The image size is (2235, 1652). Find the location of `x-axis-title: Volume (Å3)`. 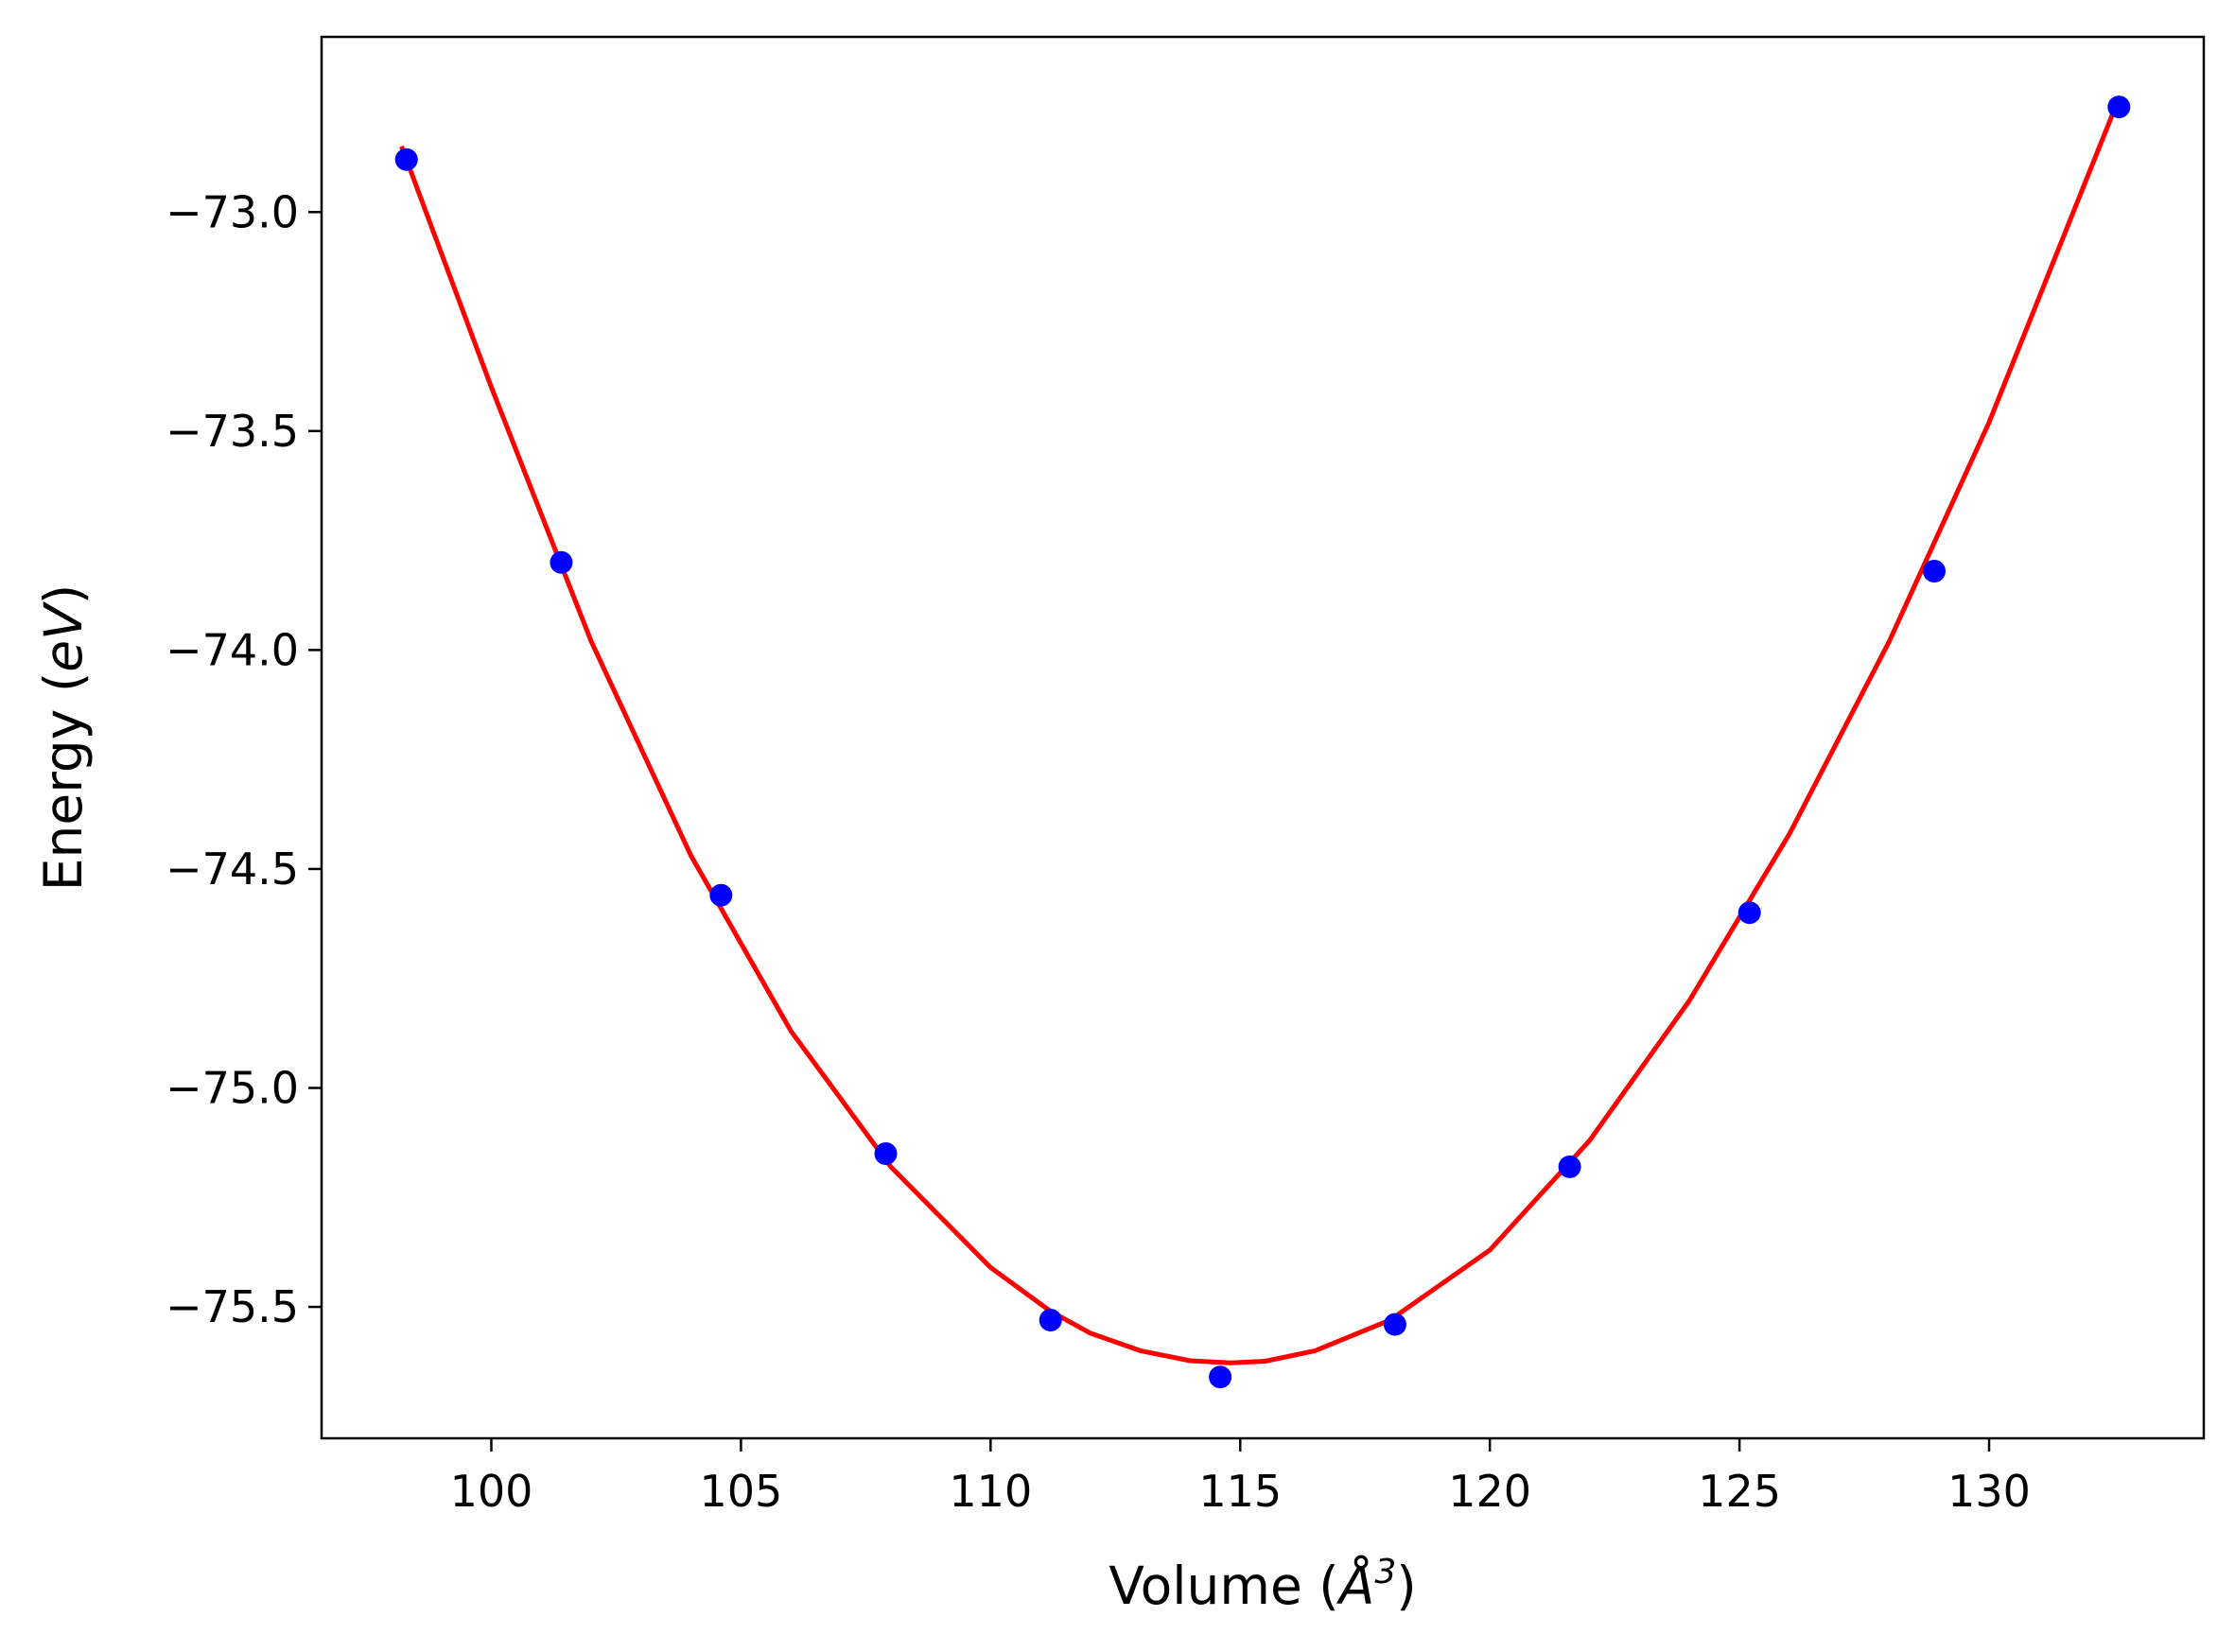

x-axis-title: Volume (Å3) is located at coordinates (1263, 1585).